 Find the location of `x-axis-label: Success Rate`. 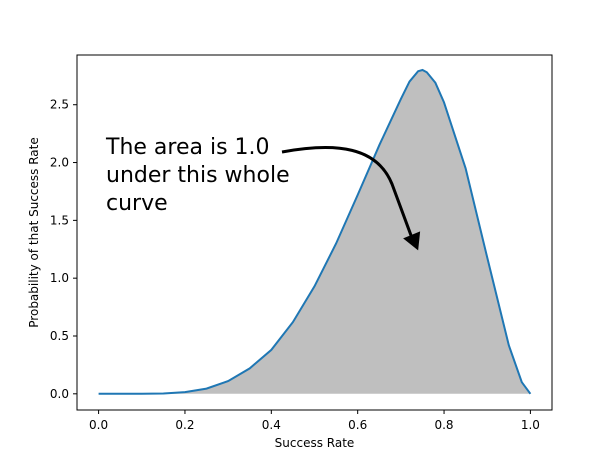

x-axis-label: Success Rate is located at coordinates (315, 443).